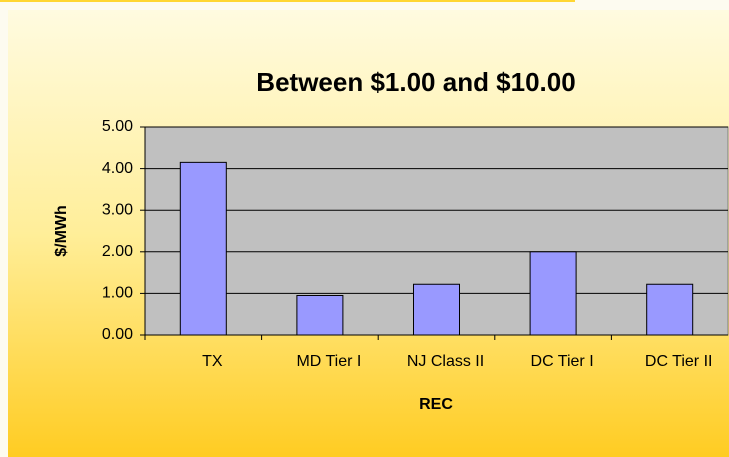  What do you see at coordinates (562, 361) in the screenshot?
I see `x-tick-label: DC Tier I` at bounding box center [562, 361].